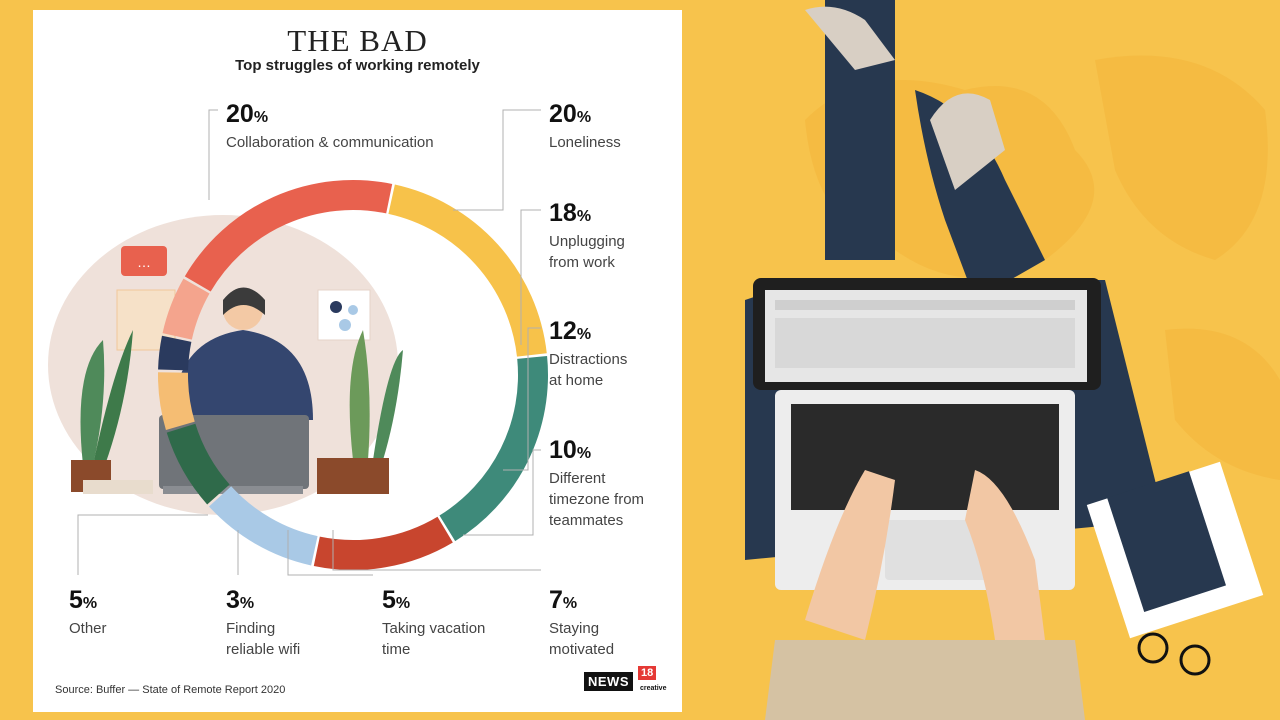 The image size is (1280, 720). I want to click on slice-unplugging, so click(493, 448).